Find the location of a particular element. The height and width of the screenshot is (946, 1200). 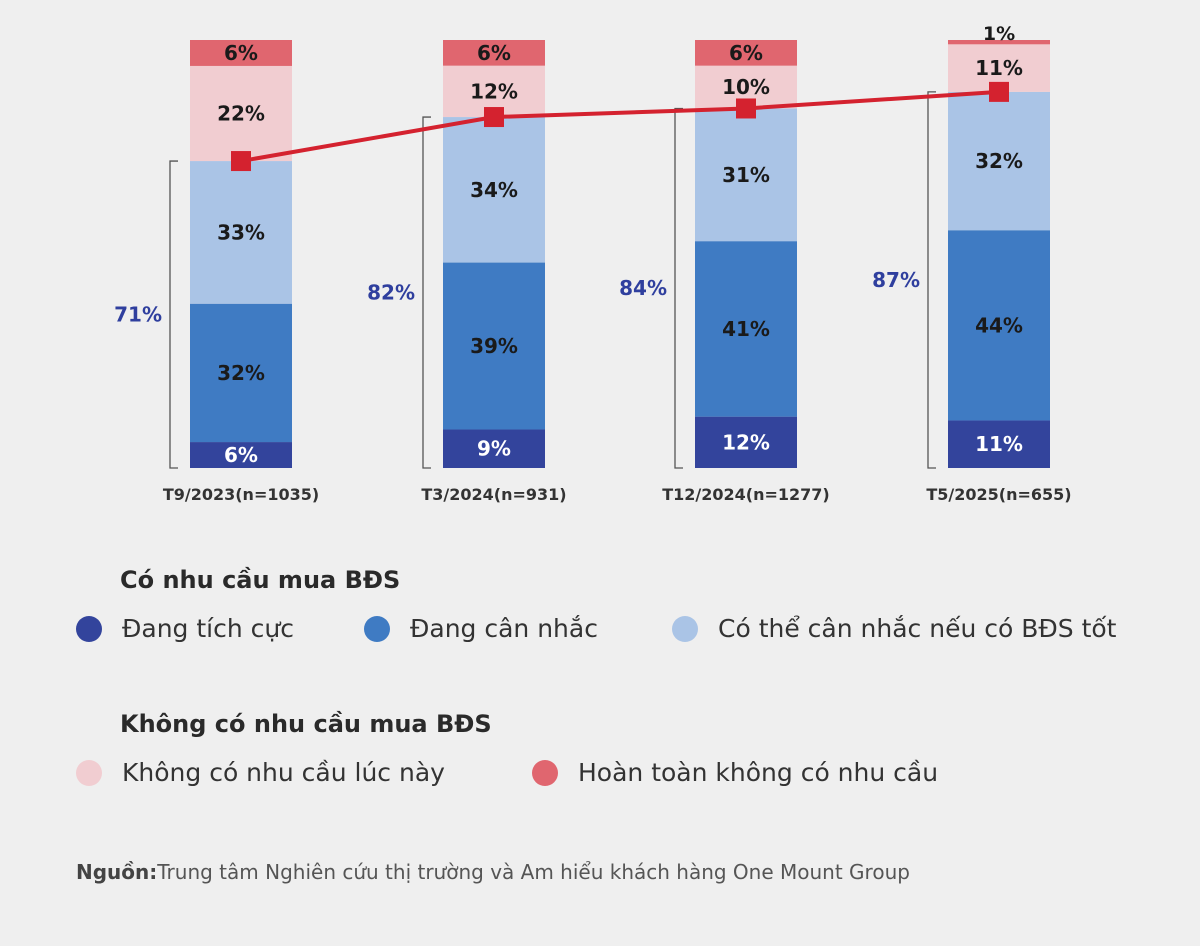

cumulative-label: 87% is located at coordinates (896, 280).